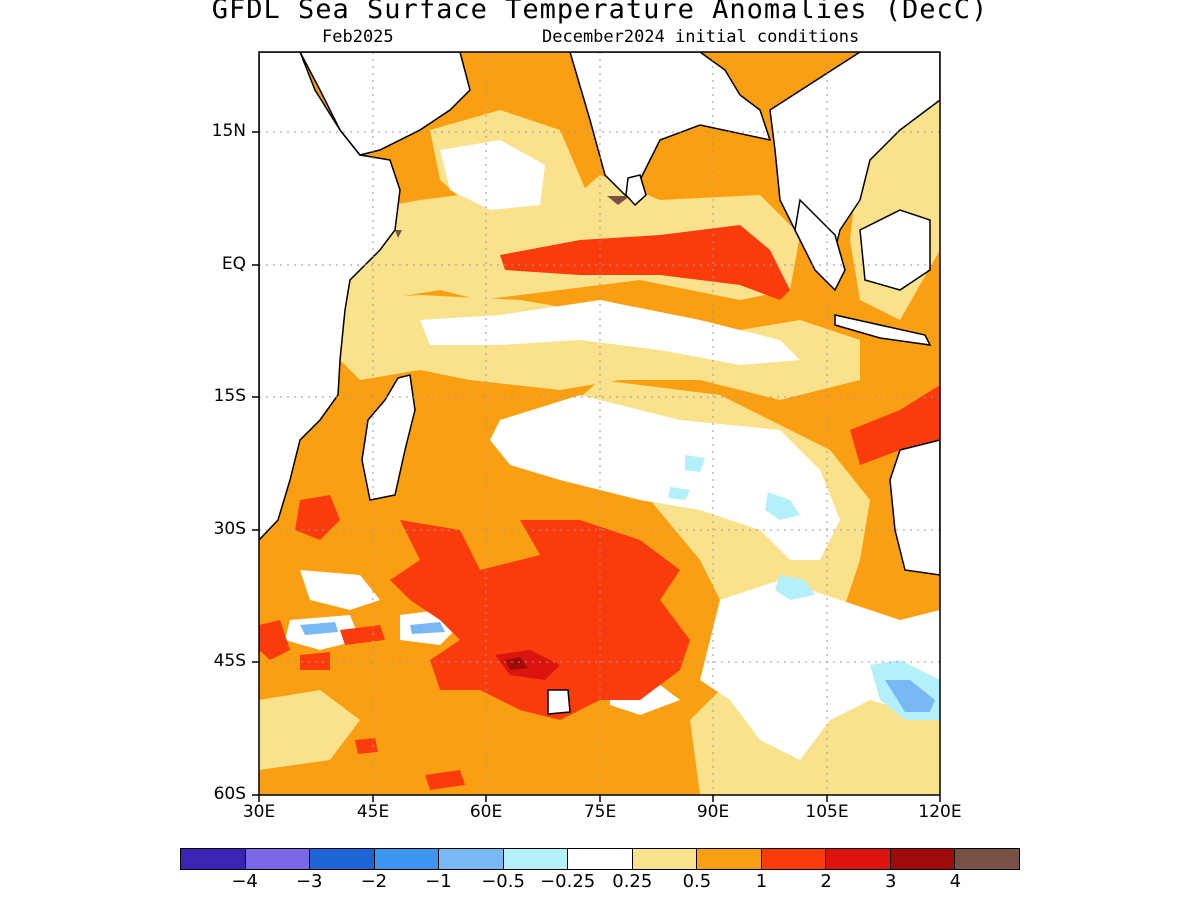  I want to click on colorbar-label: 3, so click(891, 881).